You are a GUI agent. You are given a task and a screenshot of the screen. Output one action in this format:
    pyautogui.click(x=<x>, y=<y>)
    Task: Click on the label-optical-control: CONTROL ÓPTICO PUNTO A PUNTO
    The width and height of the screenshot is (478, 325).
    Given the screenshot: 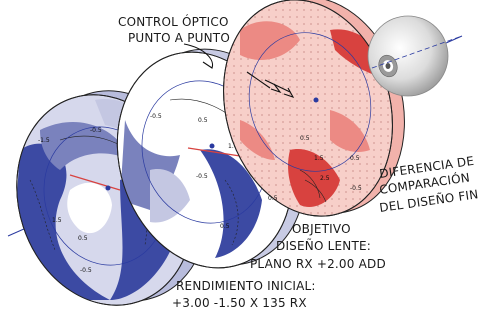 What is the action you would take?
    pyautogui.click(x=174, y=29)
    